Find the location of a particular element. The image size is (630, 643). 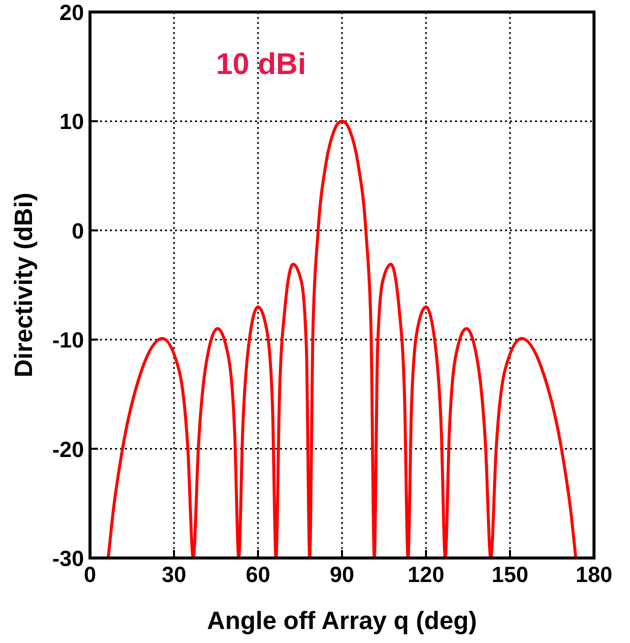

x-tick-label: 180 is located at coordinates (594, 574).